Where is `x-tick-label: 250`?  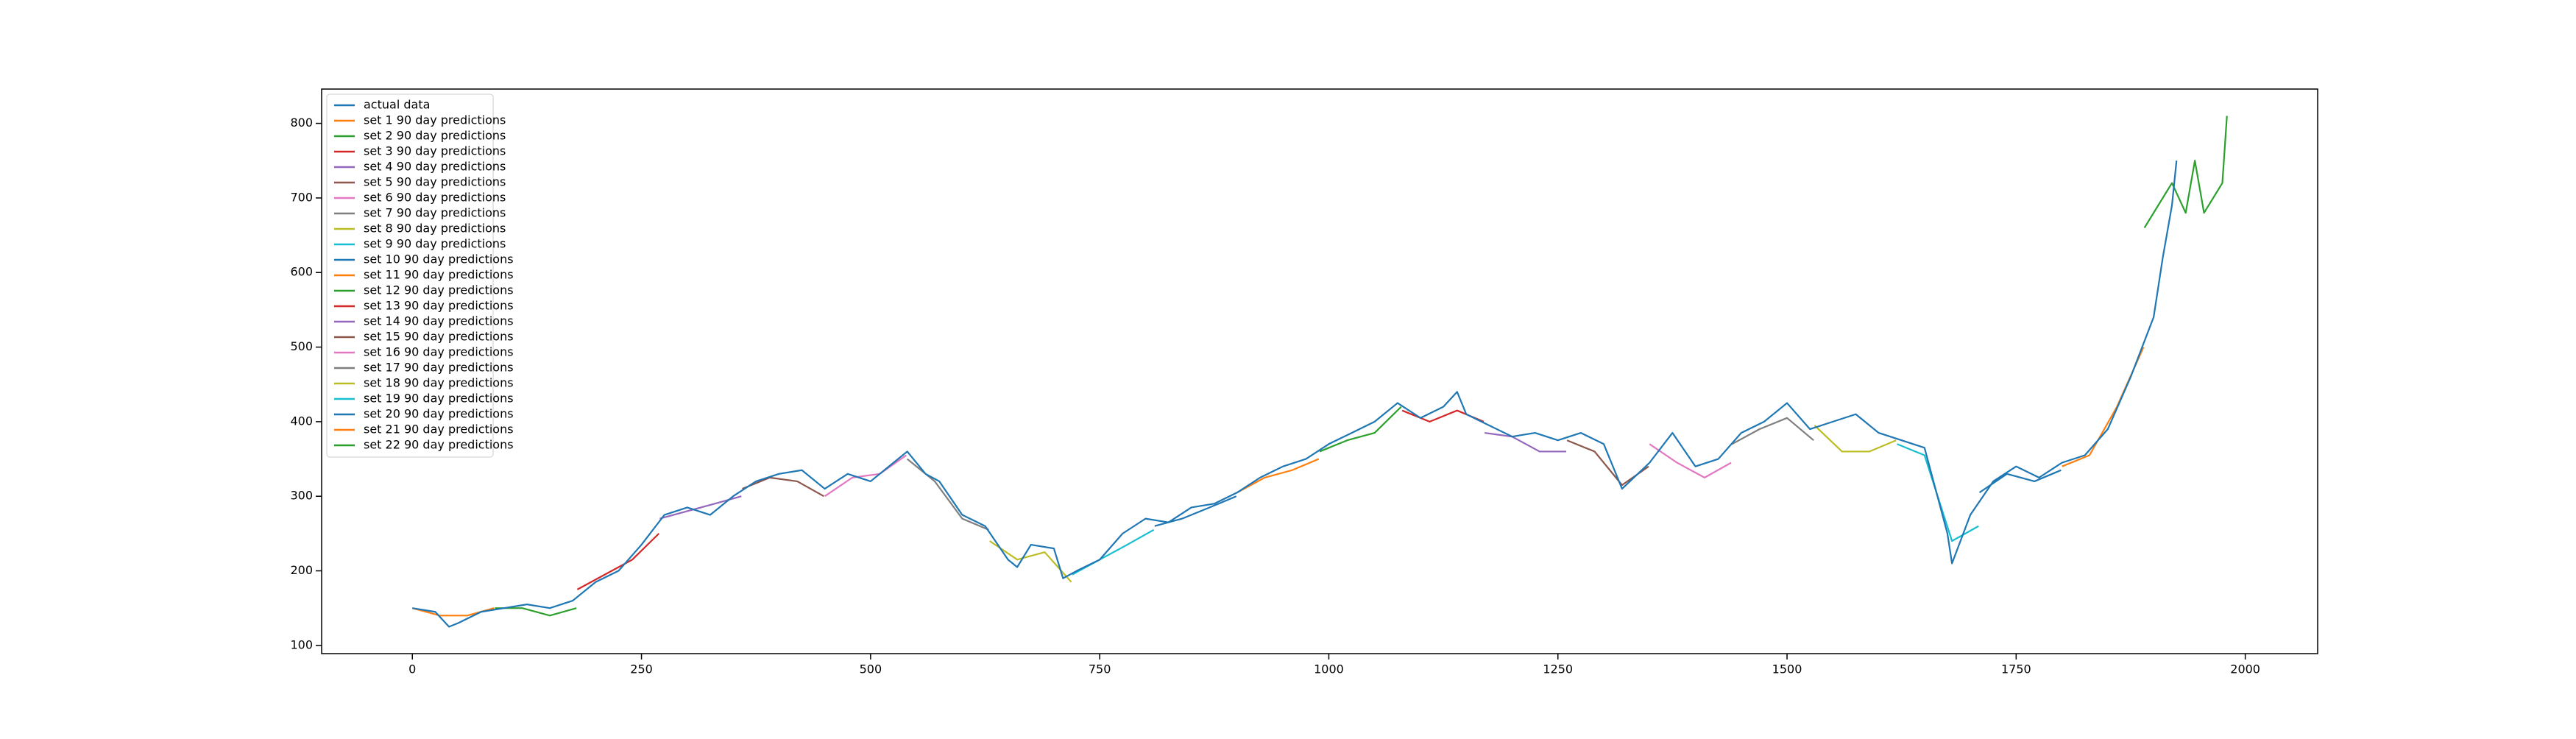
x-tick-label: 250 is located at coordinates (641, 669).